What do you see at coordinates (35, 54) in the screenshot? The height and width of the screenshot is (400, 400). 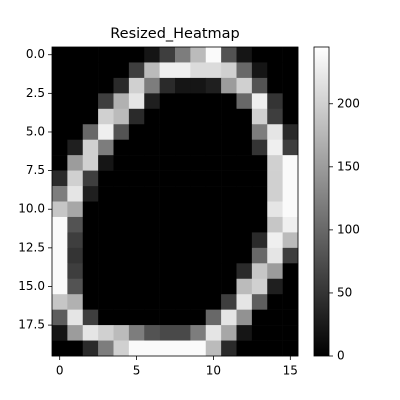 I see `y-tick-label: 0.0` at bounding box center [35, 54].